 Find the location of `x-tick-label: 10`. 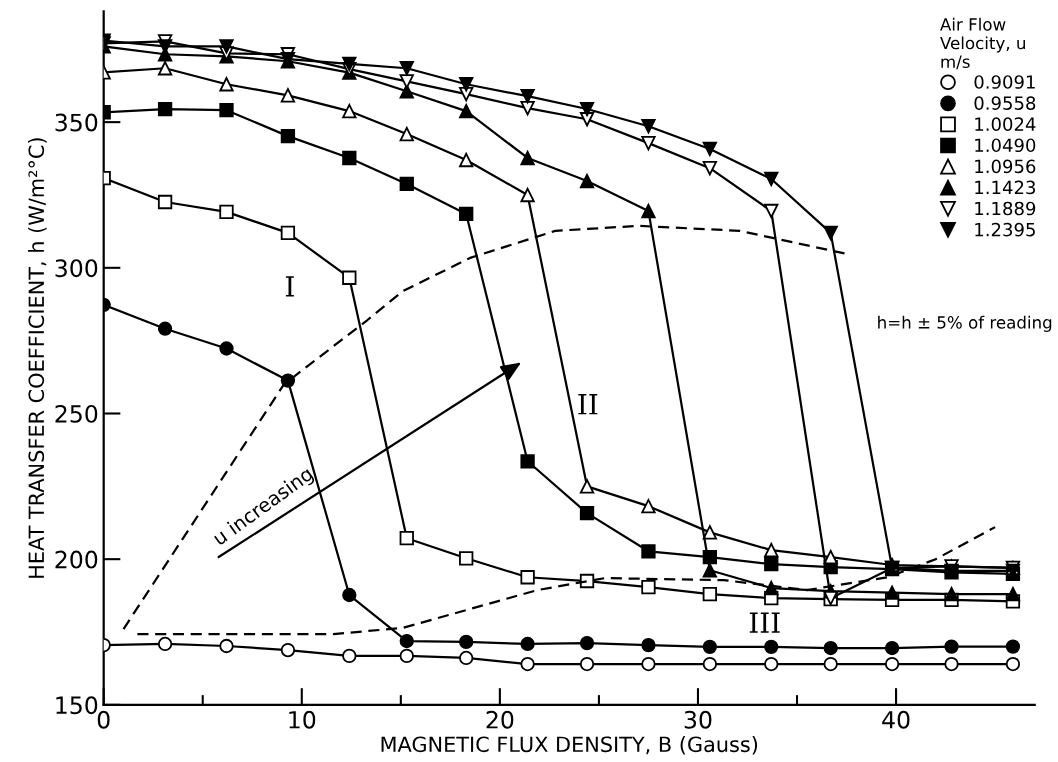

x-tick-label: 10 is located at coordinates (302, 719).